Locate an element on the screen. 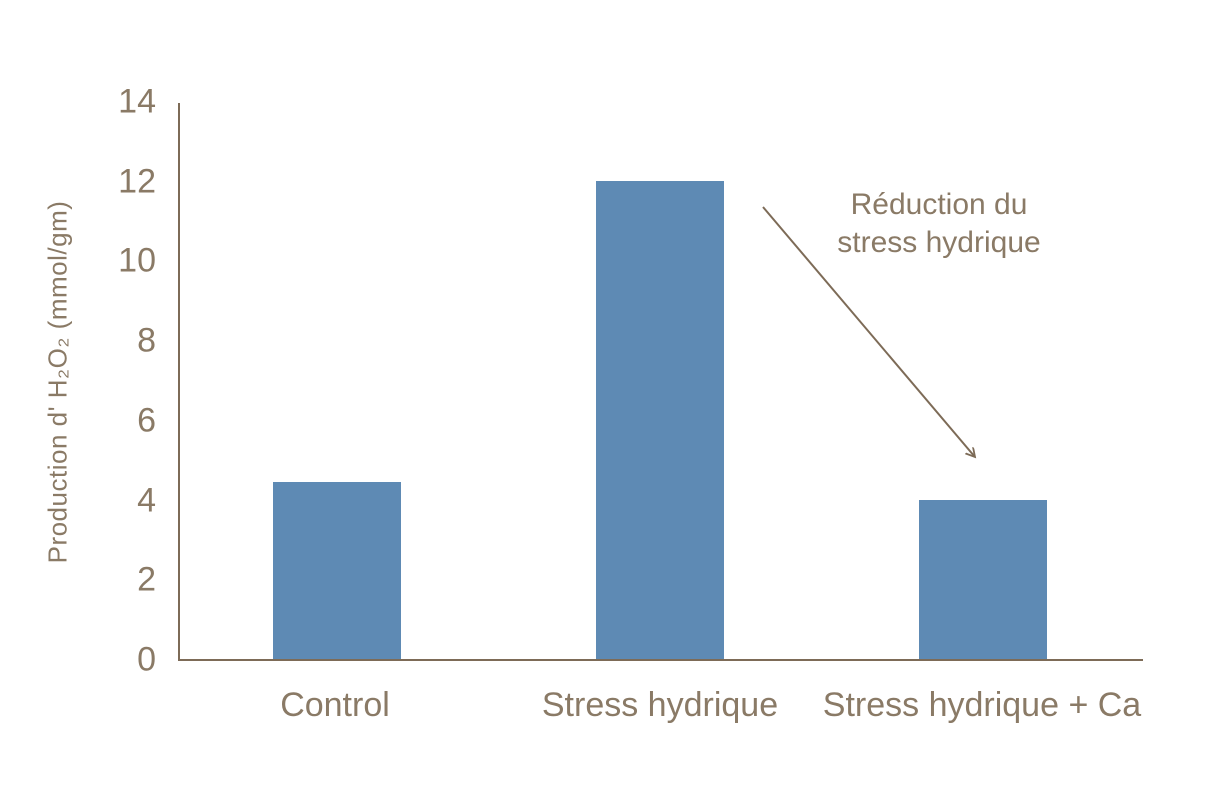  y-tick-label: 8 is located at coordinates (146, 340).